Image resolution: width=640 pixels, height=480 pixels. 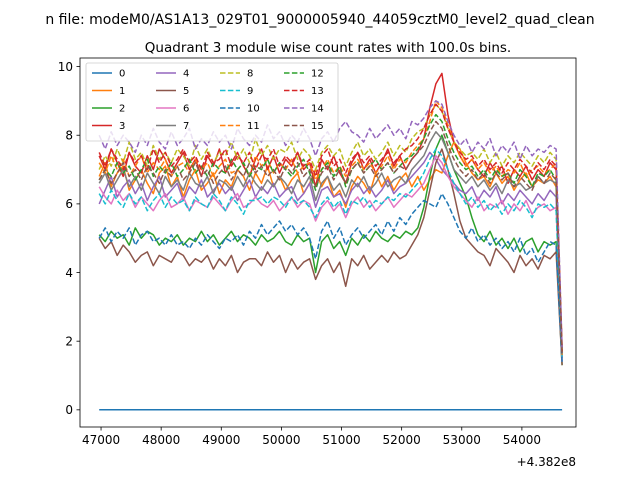 I want to click on y-tick-label: 6, so click(x=69, y=204).